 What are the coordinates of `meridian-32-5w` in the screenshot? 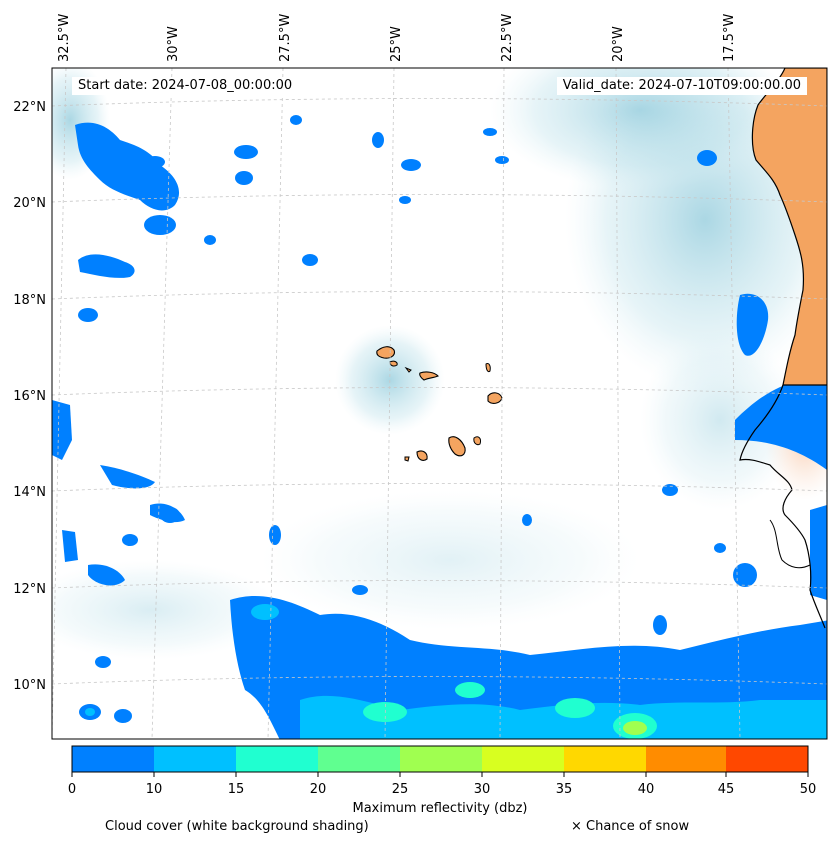 It's located at (59, 403).